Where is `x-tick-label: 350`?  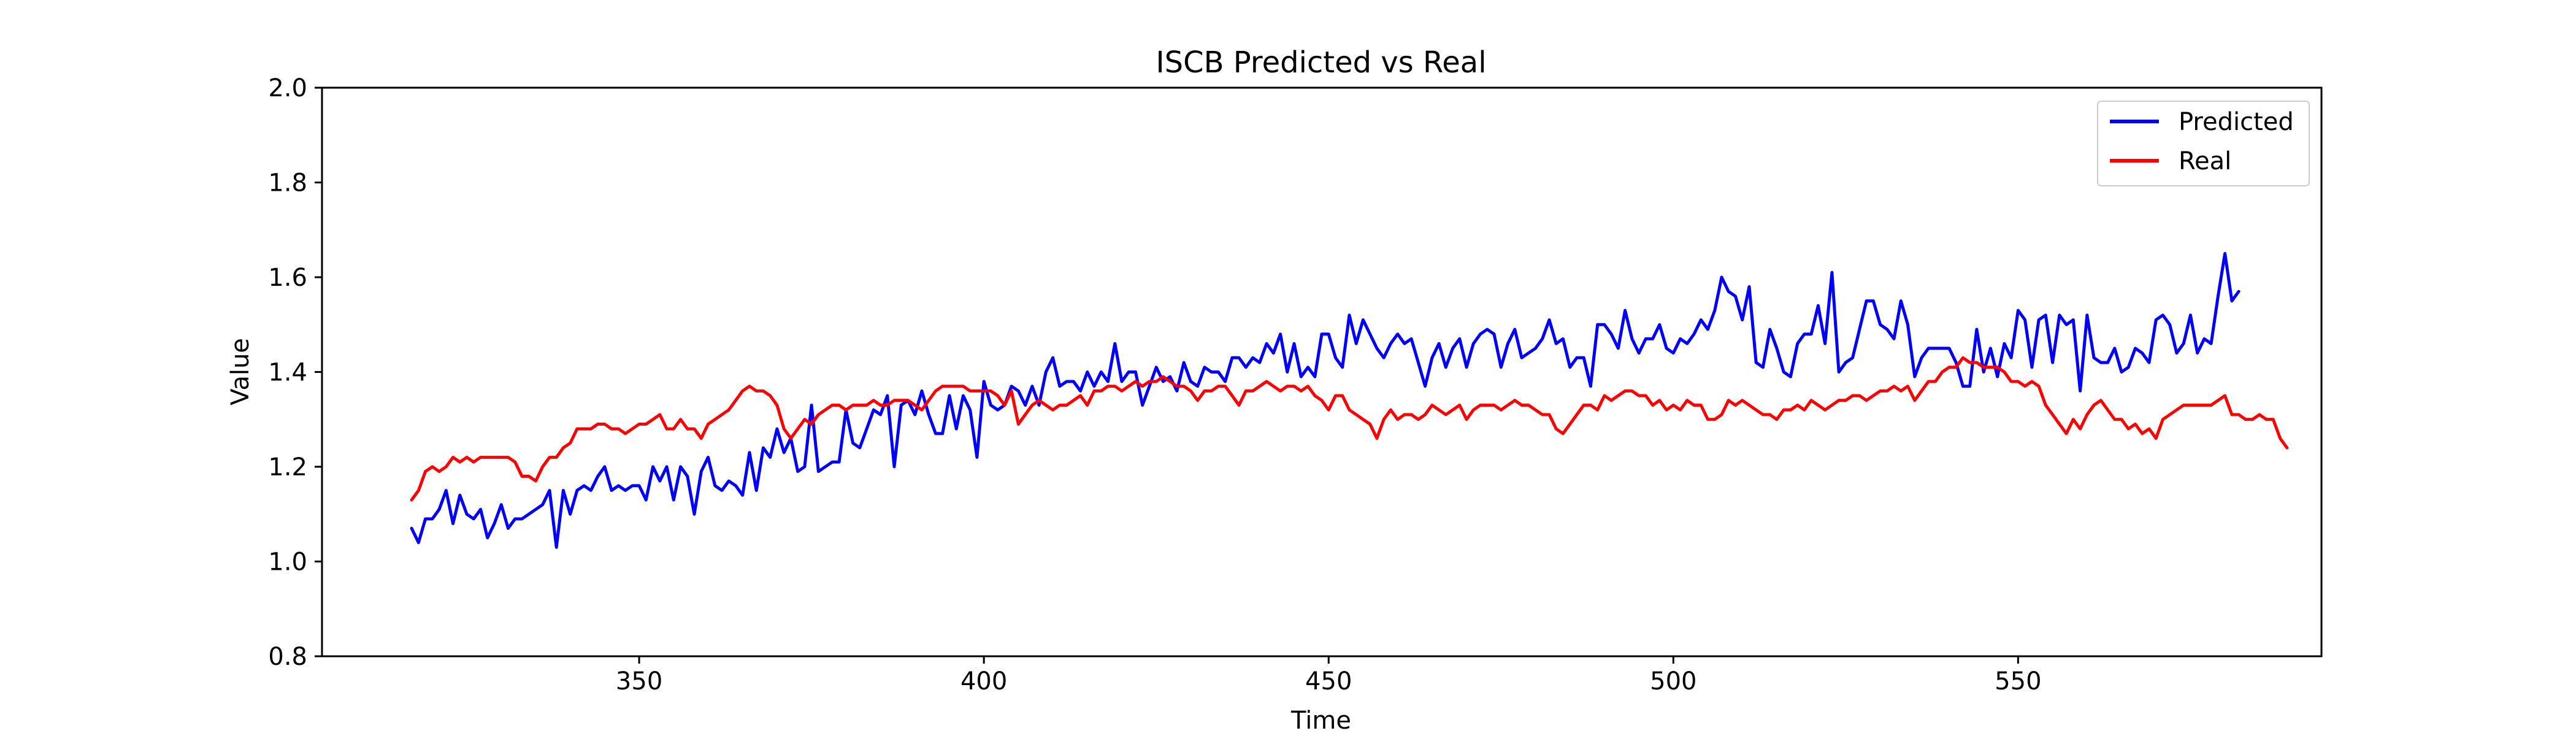
x-tick-label: 350 is located at coordinates (639, 681).